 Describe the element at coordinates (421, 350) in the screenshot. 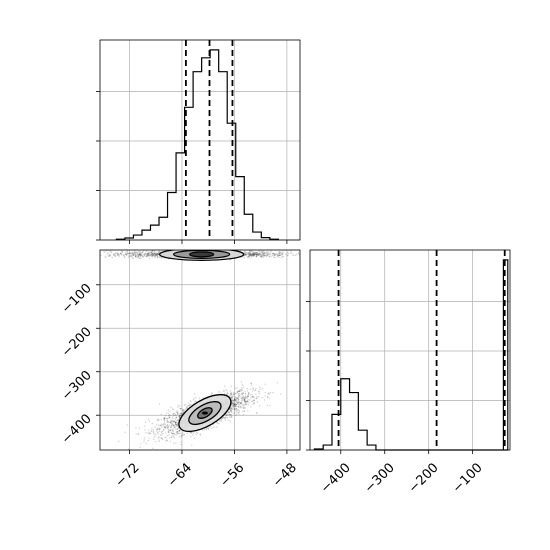

I see `hist2-quantile-lines` at that location.